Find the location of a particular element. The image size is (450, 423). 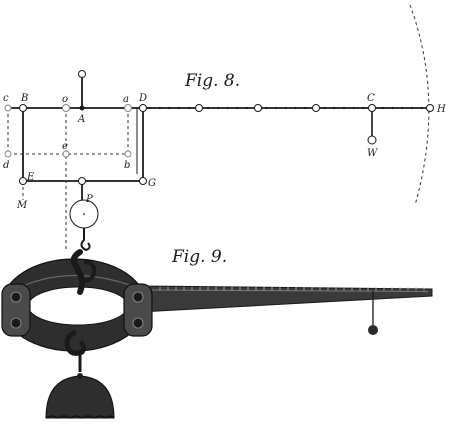

ring-shading is located at coordinates (76, 282).